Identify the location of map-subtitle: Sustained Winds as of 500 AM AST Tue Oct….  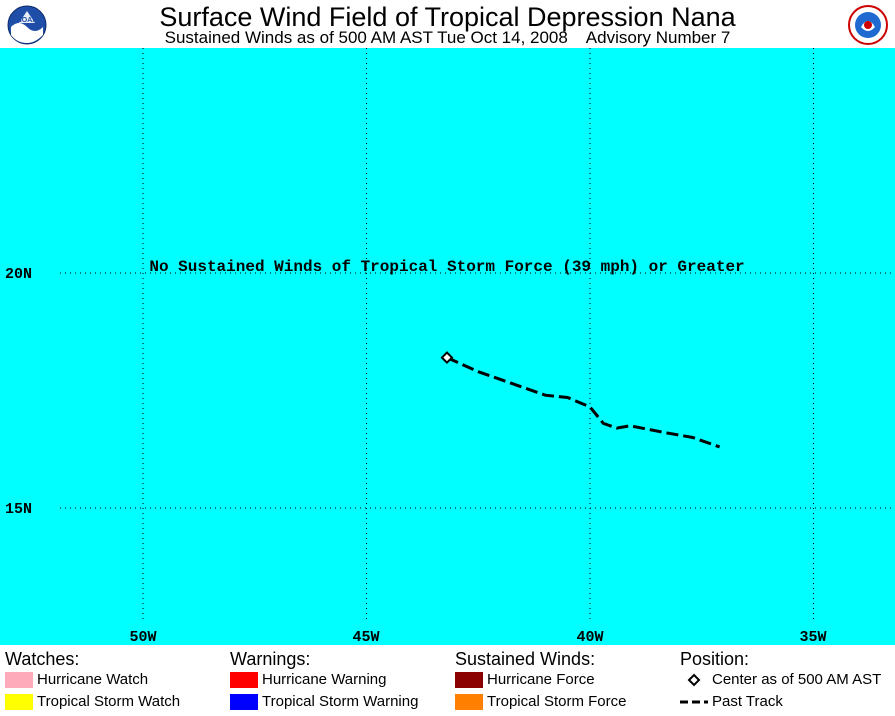
(447, 37).